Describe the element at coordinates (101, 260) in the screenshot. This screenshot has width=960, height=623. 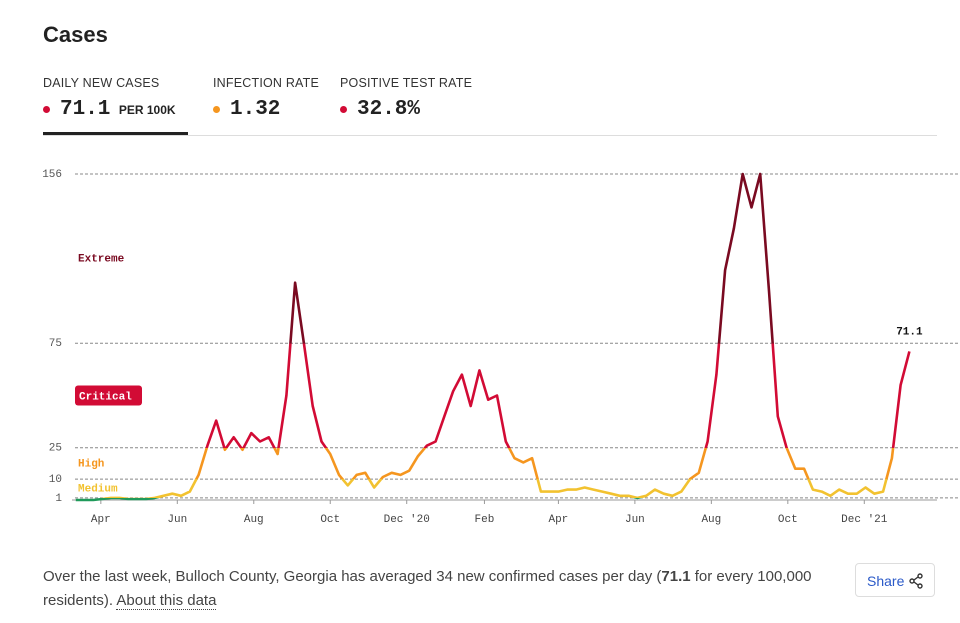
I see `level-label: Extreme` at that location.